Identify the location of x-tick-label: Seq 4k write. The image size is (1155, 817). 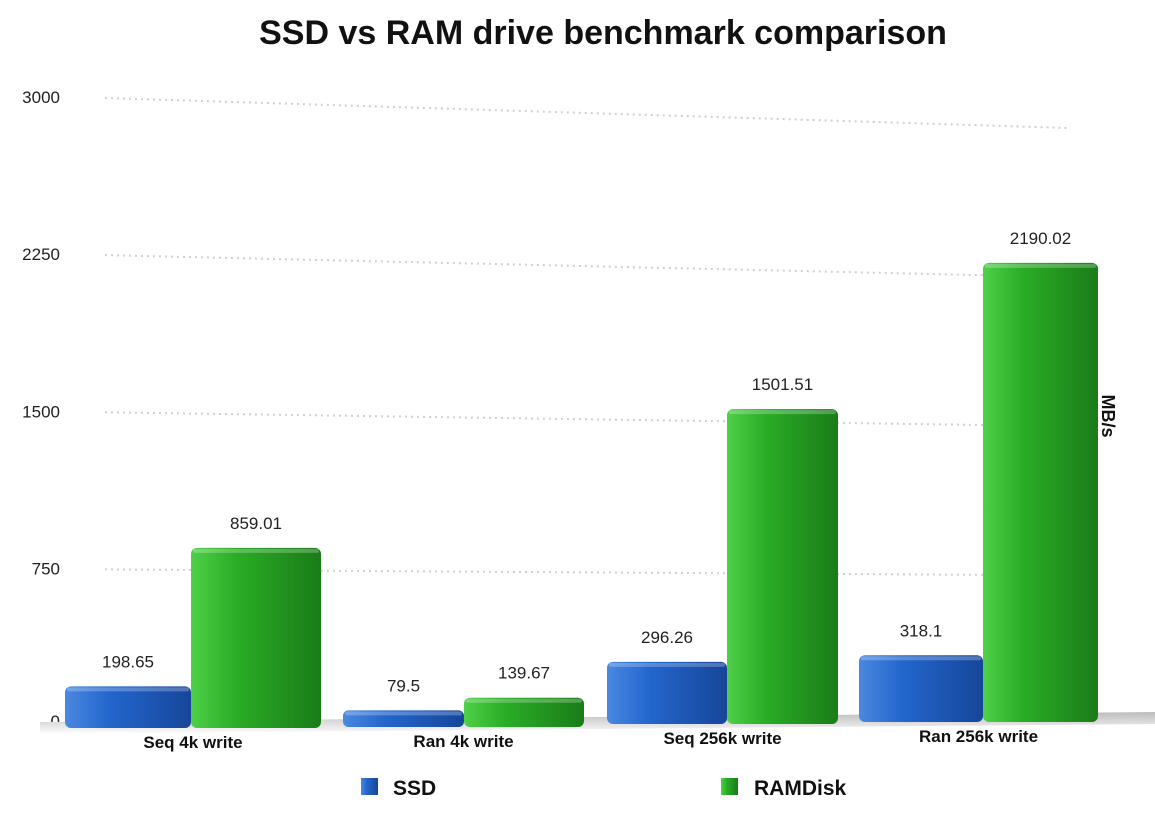
(192, 742).